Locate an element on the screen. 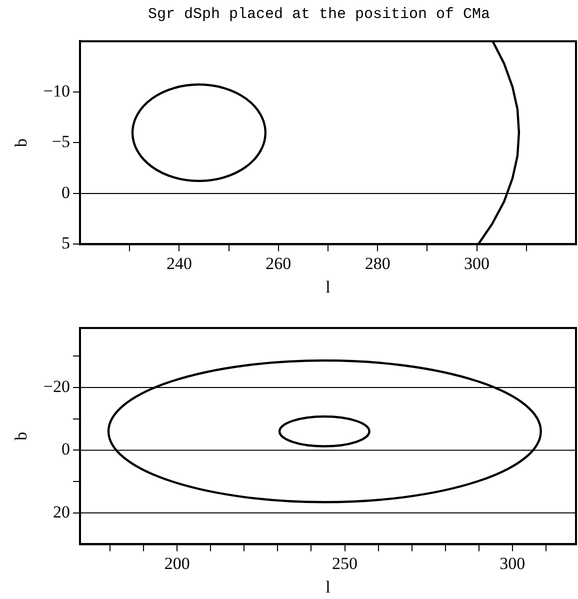  y-tick-label: −10 is located at coordinates (56, 90).